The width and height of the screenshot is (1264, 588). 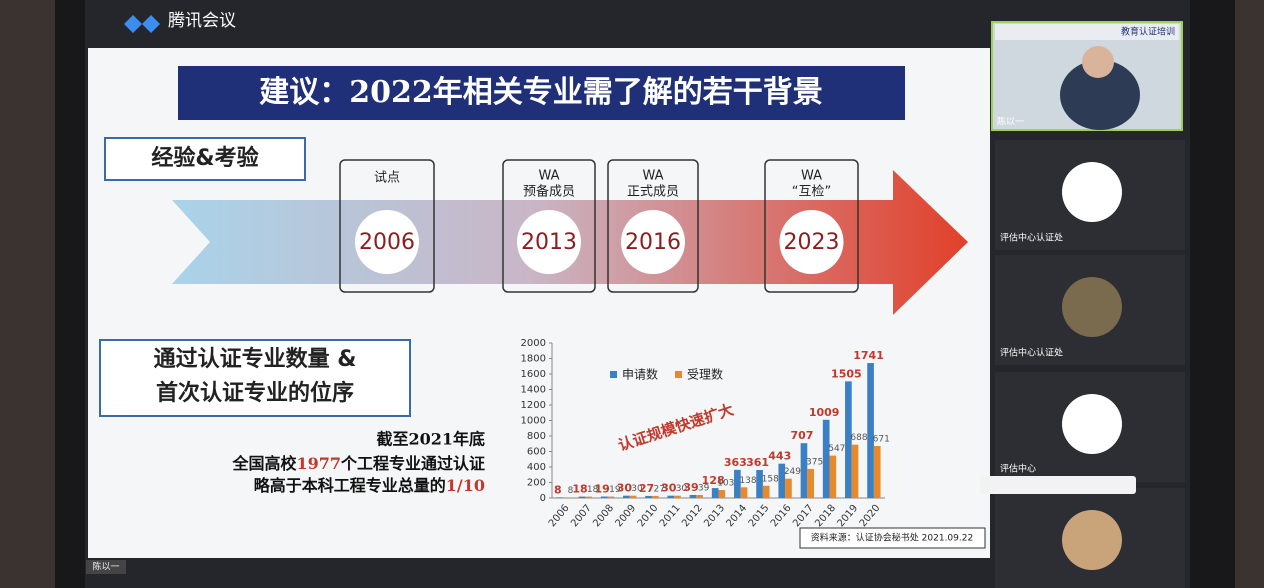 I want to click on value-label: 19, so click(x=602, y=489).